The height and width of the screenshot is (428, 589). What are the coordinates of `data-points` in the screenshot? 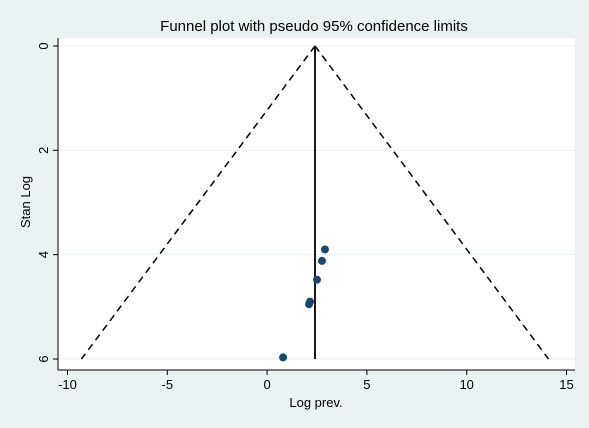 It's located at (304, 303).